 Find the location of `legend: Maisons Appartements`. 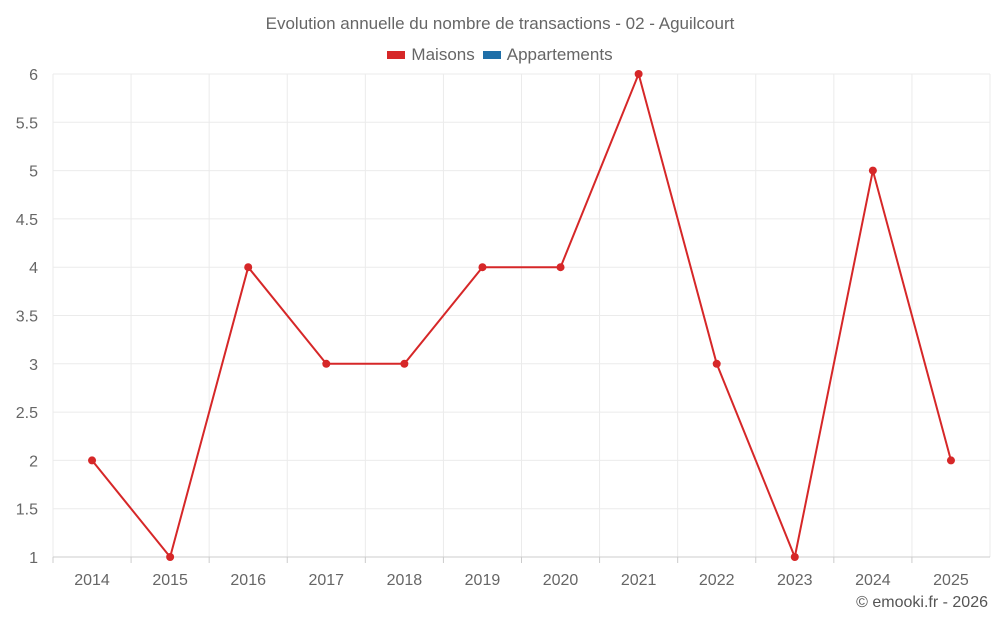

legend: Maisons Appartements is located at coordinates (500, 55).